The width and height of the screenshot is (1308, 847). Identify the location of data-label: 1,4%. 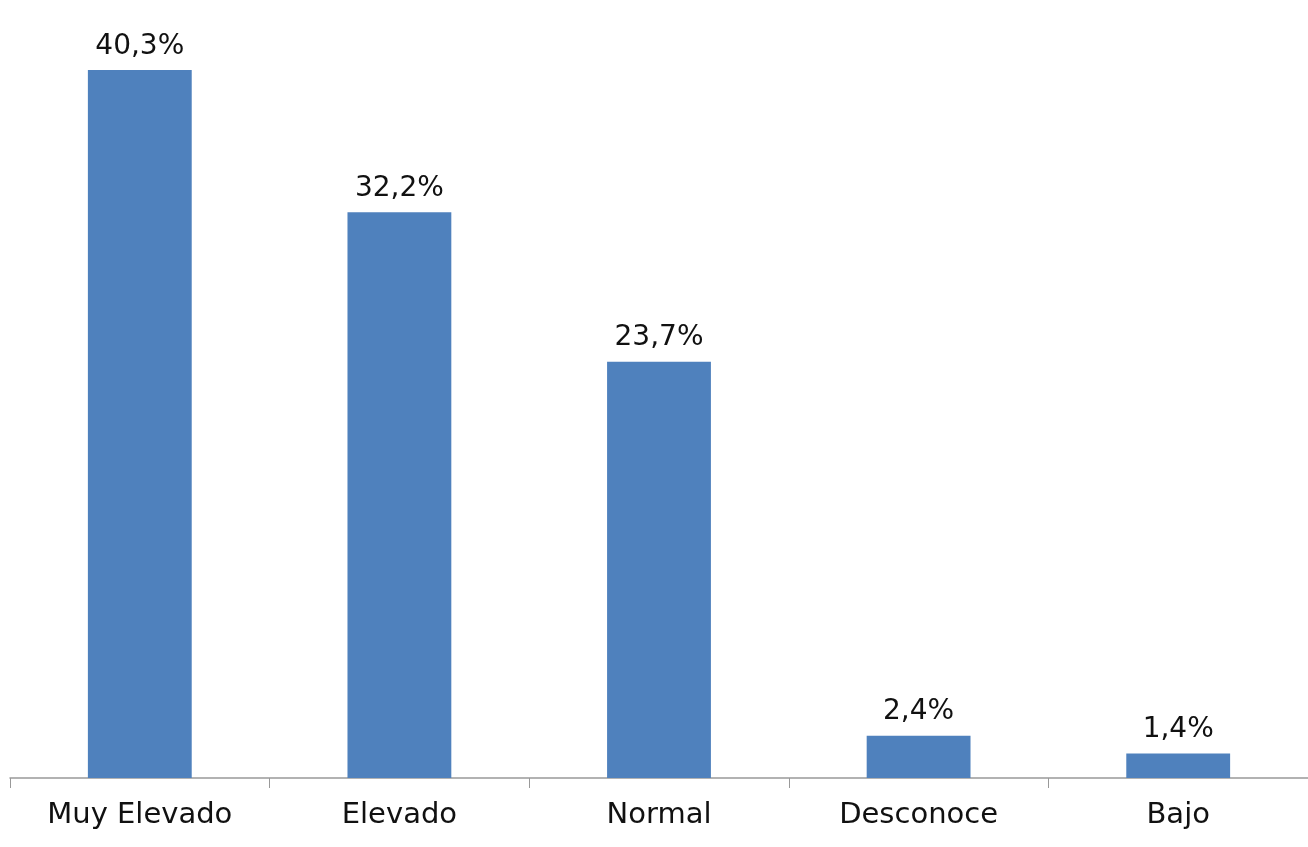
(1178, 727).